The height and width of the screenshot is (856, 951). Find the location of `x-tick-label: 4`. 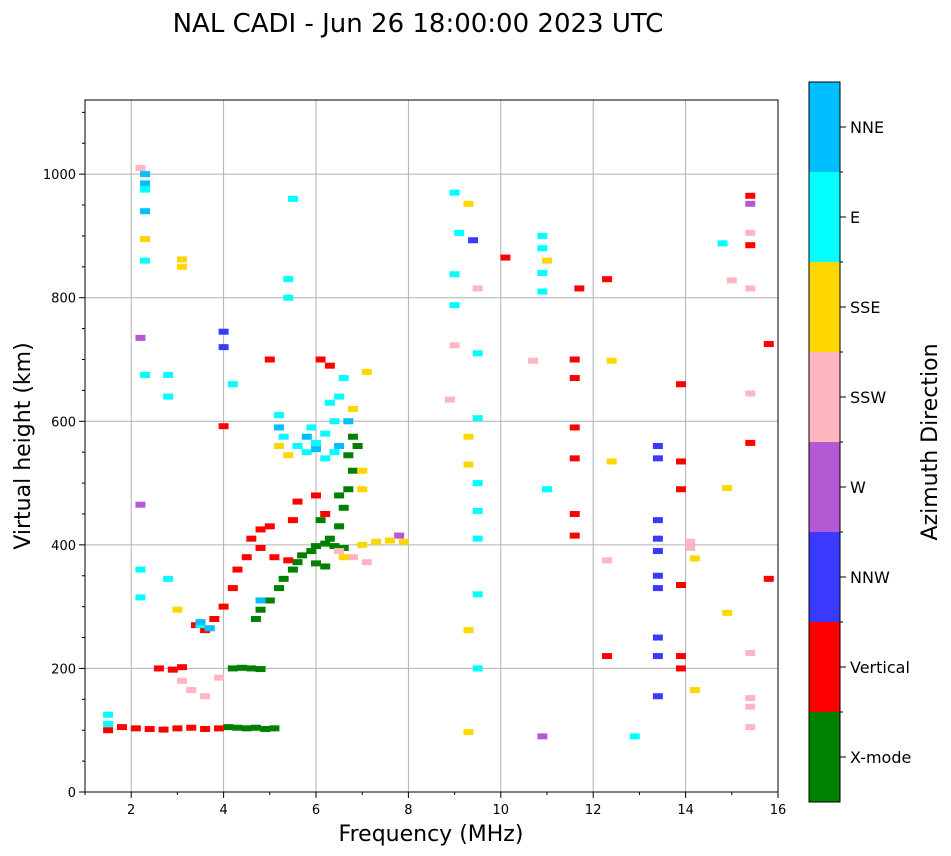

x-tick-label: 4 is located at coordinates (223, 810).